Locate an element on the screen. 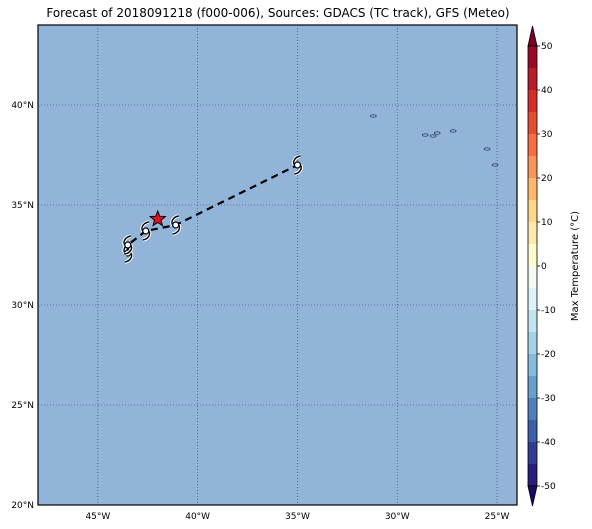 The height and width of the screenshot is (529, 592). colorbar-tick-label: -40 is located at coordinates (548, 443).